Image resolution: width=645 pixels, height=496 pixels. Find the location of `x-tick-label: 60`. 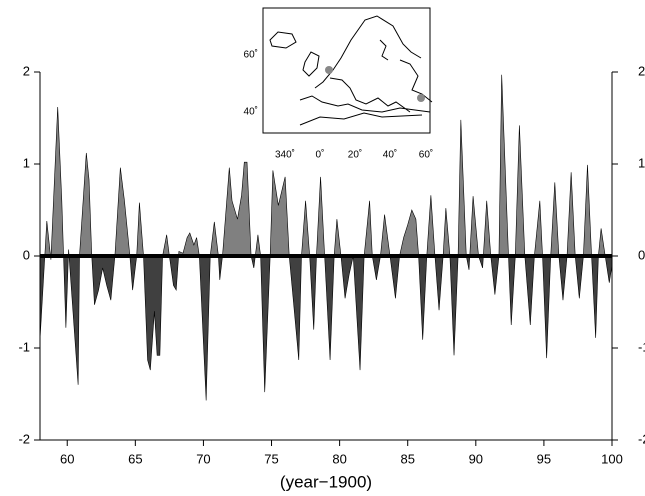

x-tick-label: 60 is located at coordinates (67, 458).